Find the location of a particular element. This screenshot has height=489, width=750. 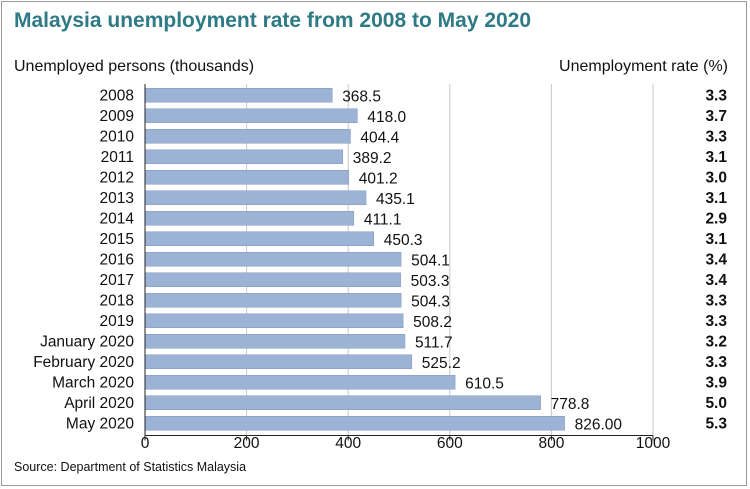

x-tick-label: 400 is located at coordinates (348, 443).